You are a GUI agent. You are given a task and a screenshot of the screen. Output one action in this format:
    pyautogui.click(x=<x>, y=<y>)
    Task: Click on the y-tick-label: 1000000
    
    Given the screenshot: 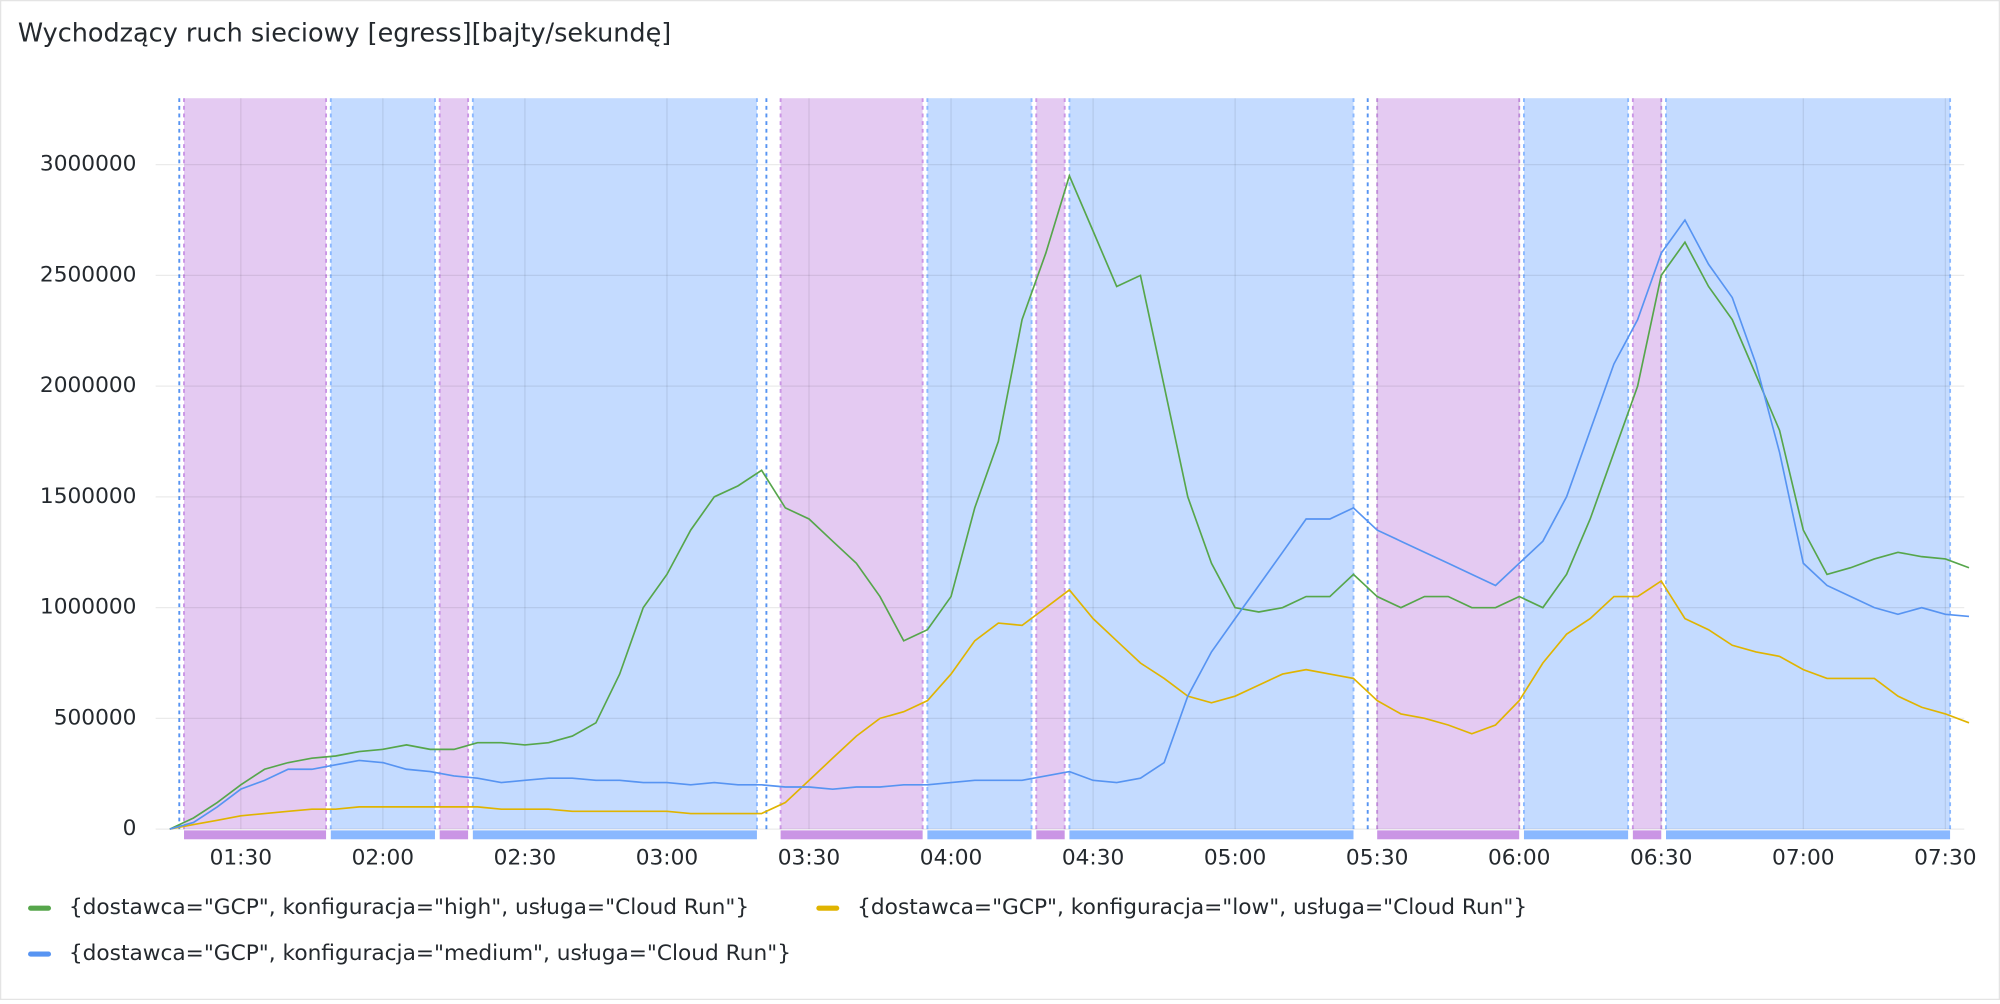 What is the action you would take?
    pyautogui.click(x=88, y=607)
    